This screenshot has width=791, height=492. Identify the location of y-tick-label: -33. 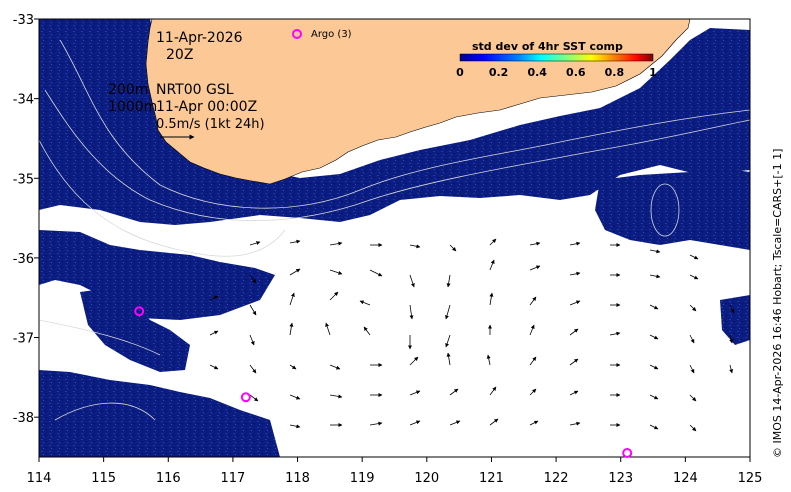
(23, 20).